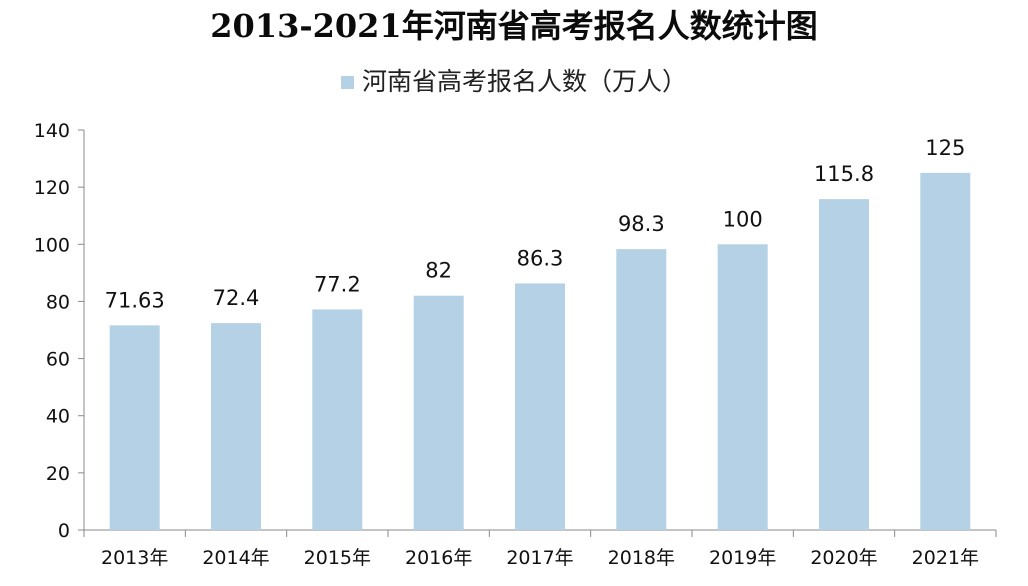 This screenshot has width=1028, height=586. What do you see at coordinates (236, 298) in the screenshot?
I see `data-label: 72.4` at bounding box center [236, 298].